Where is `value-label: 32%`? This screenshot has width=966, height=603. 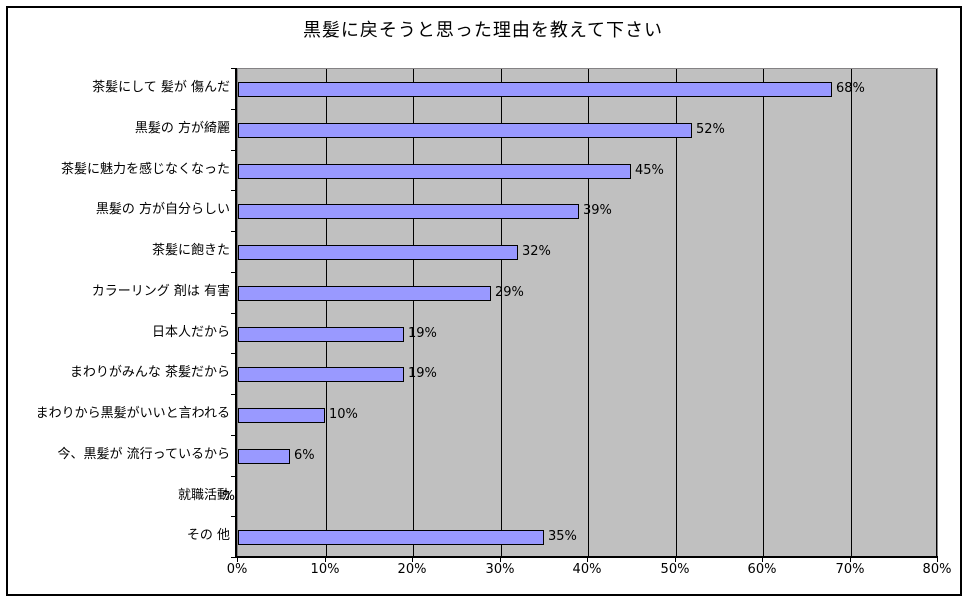
value-label: 32% is located at coordinates (536, 251).